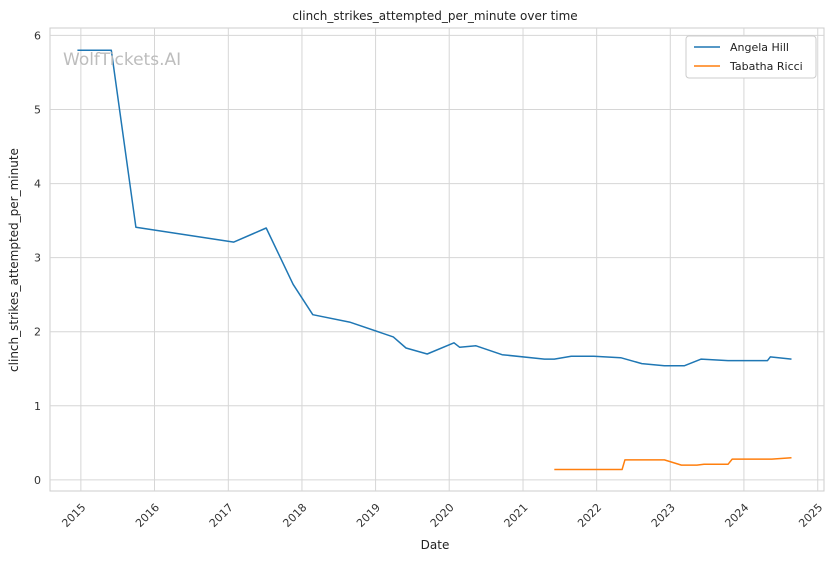  I want to click on x-tick-label: 2019, so click(368, 515).